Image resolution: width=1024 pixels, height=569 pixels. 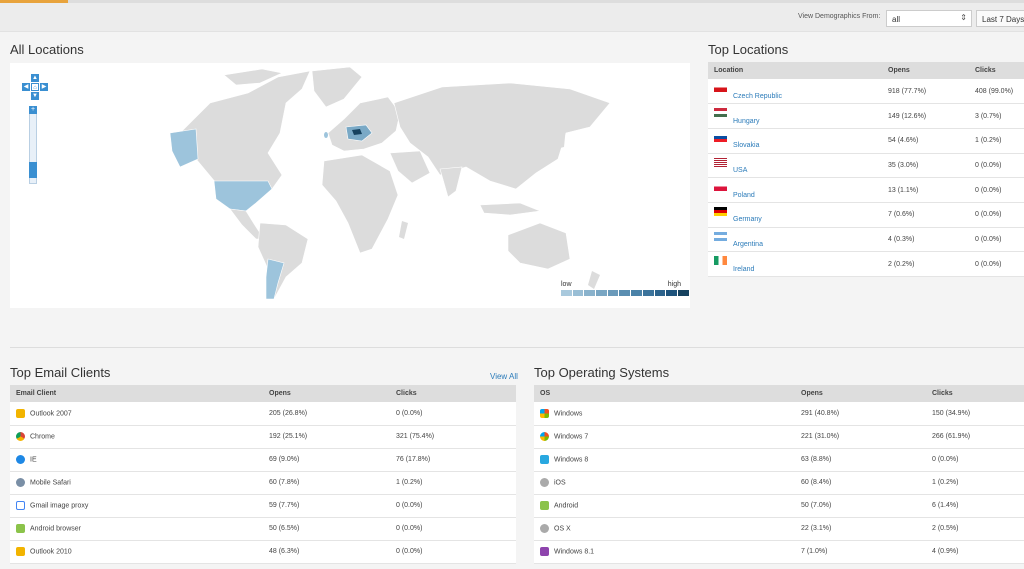 I want to click on windows7-icon, so click(x=544, y=436).